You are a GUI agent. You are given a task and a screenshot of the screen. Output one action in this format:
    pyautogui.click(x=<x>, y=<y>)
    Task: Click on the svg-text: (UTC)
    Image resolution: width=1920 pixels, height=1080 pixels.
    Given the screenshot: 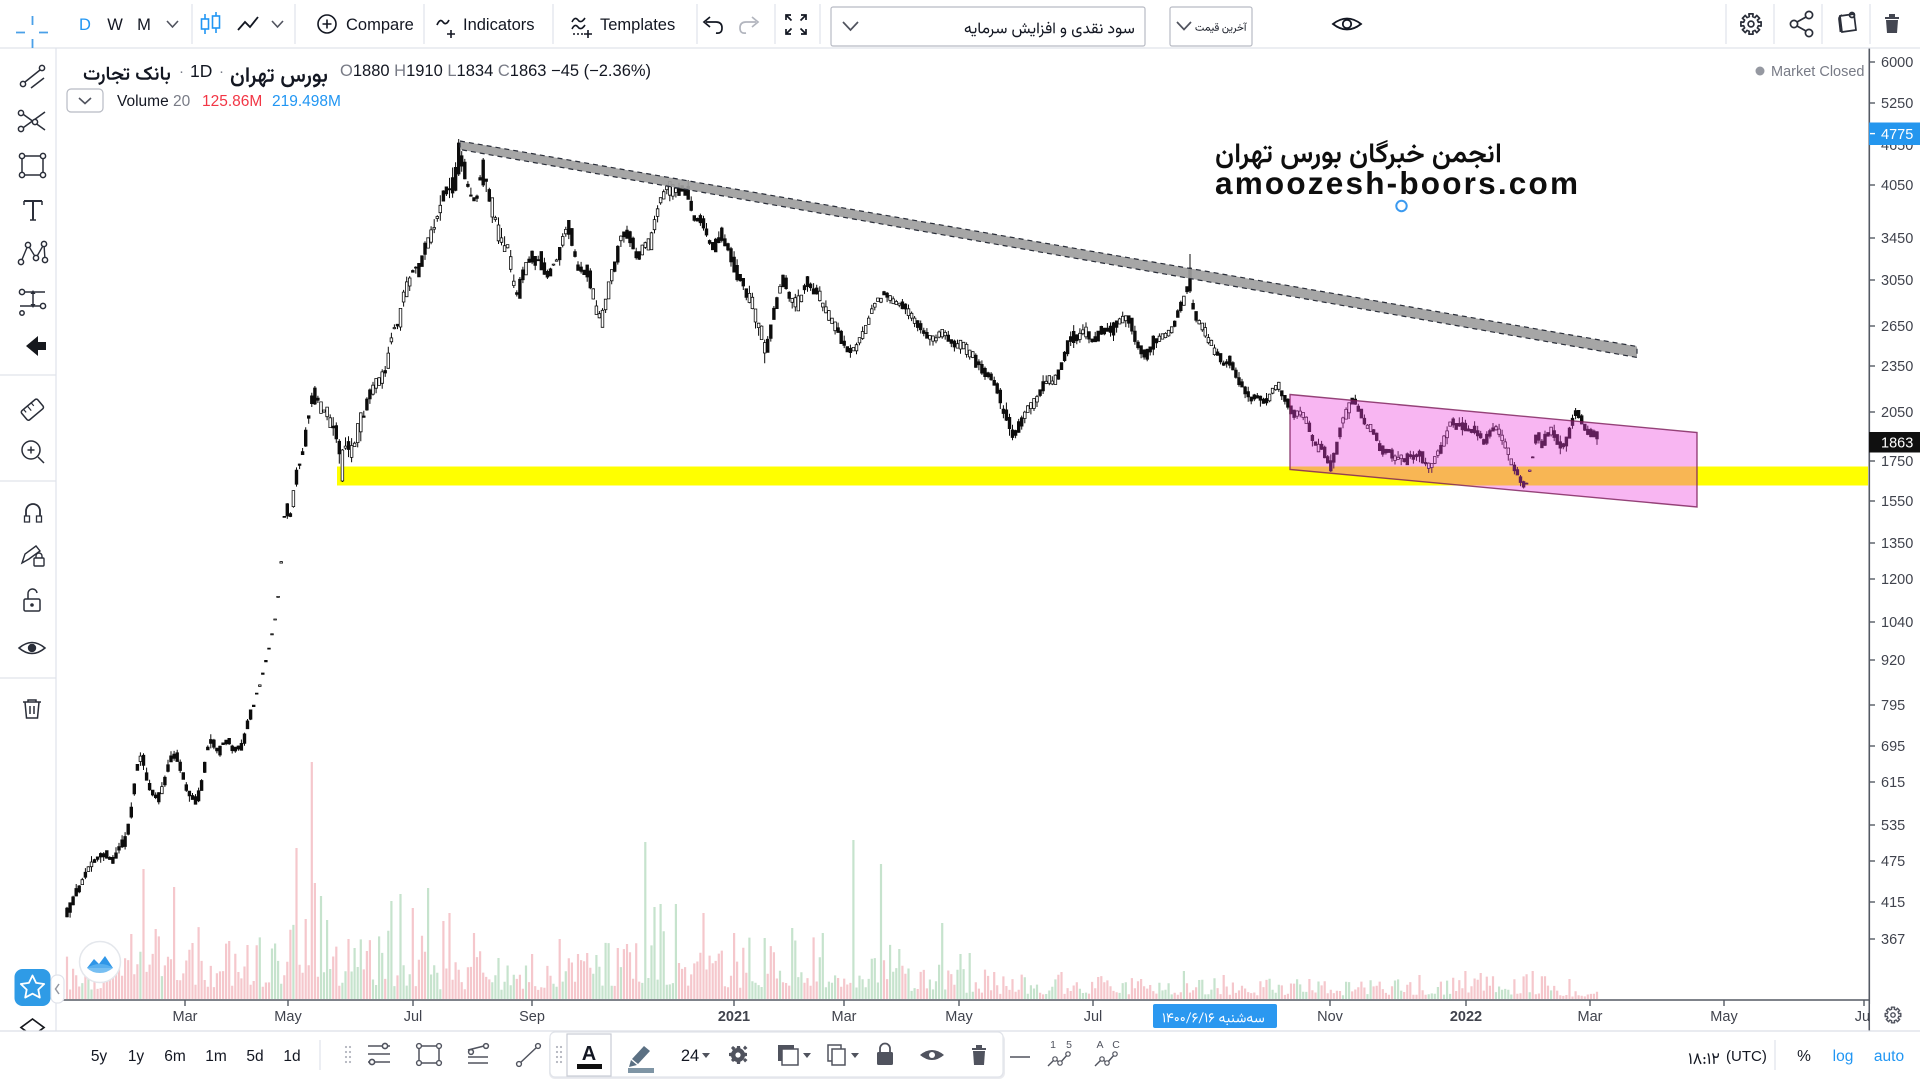 What is the action you would take?
    pyautogui.click(x=1746, y=1056)
    